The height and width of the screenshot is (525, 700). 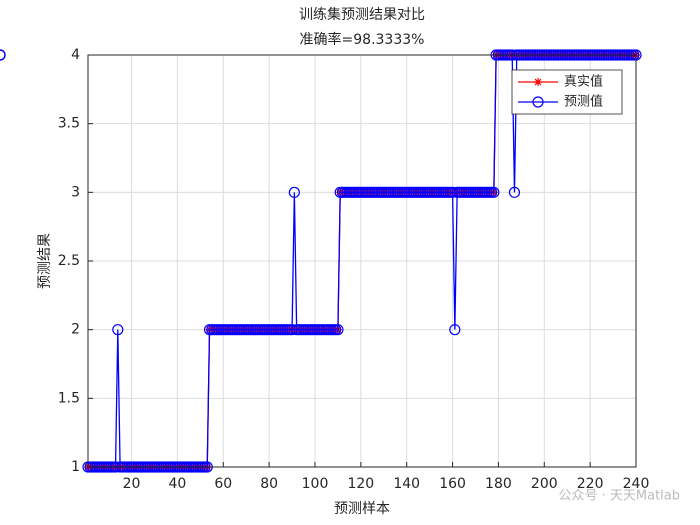 I want to click on legend-label: 真实值, so click(x=583, y=82).